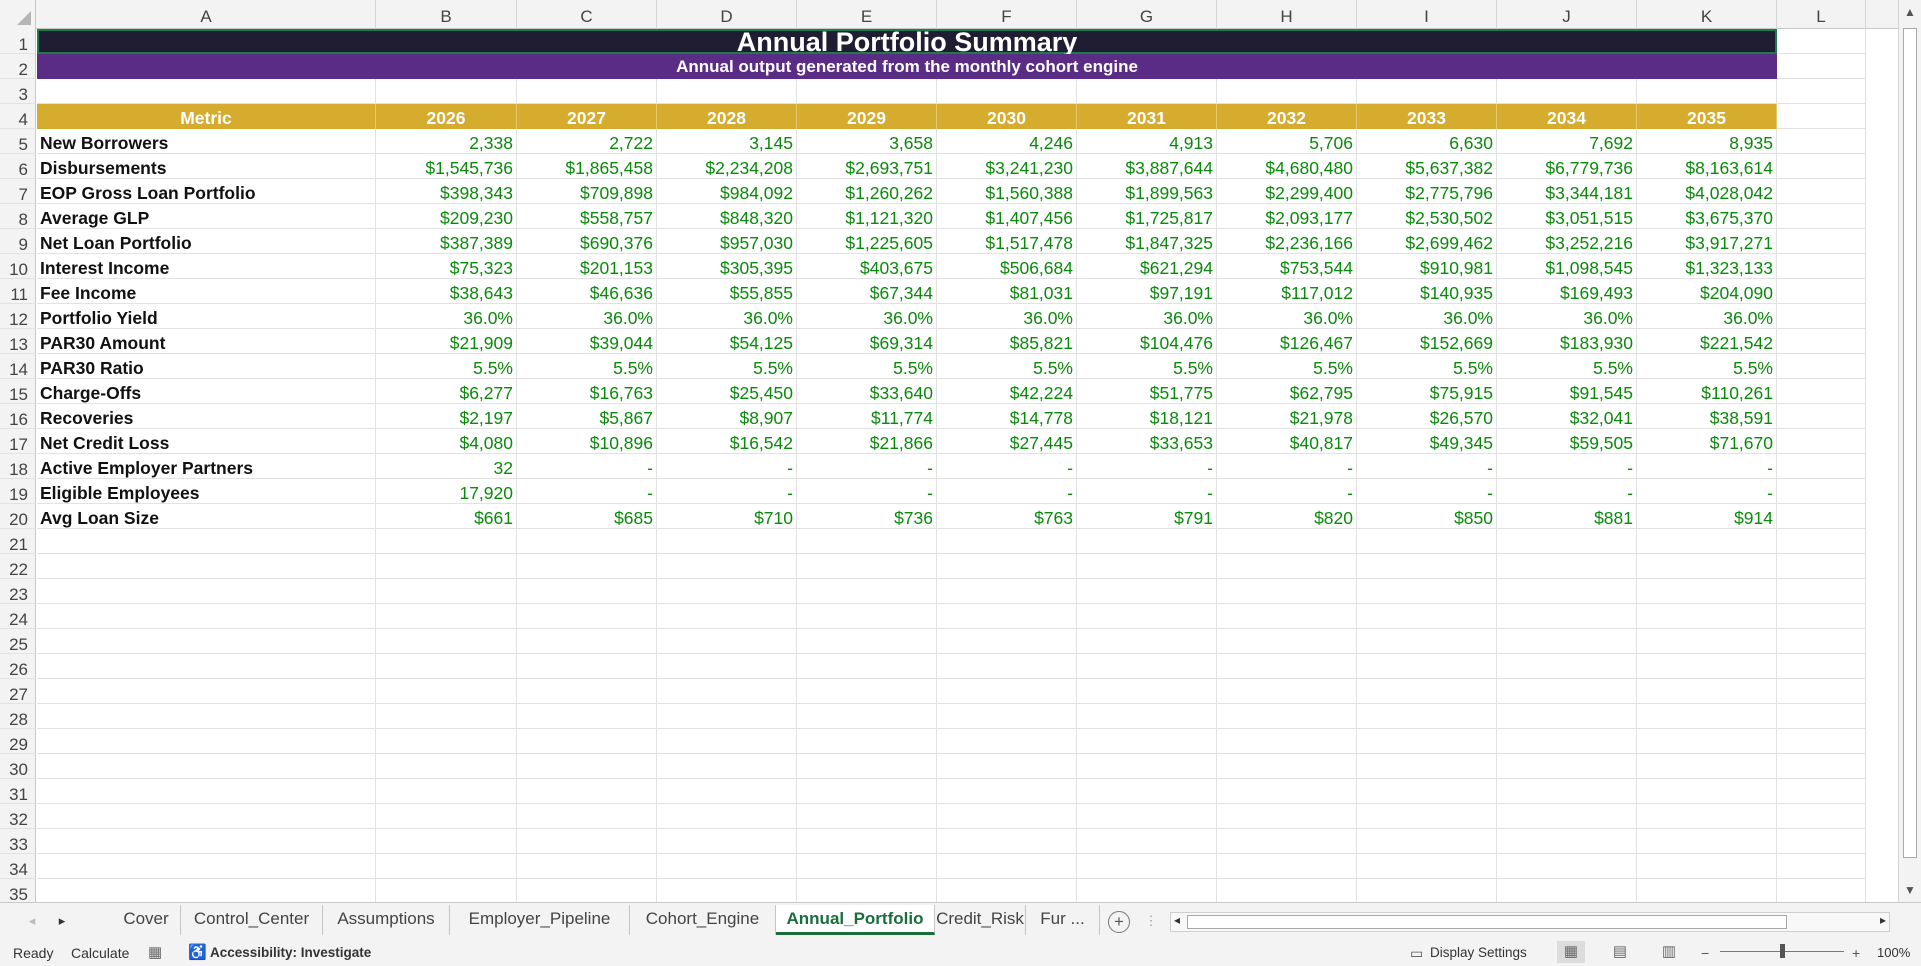 The width and height of the screenshot is (1921, 966). I want to click on metric-value: $1,517,478, so click(1007, 241).